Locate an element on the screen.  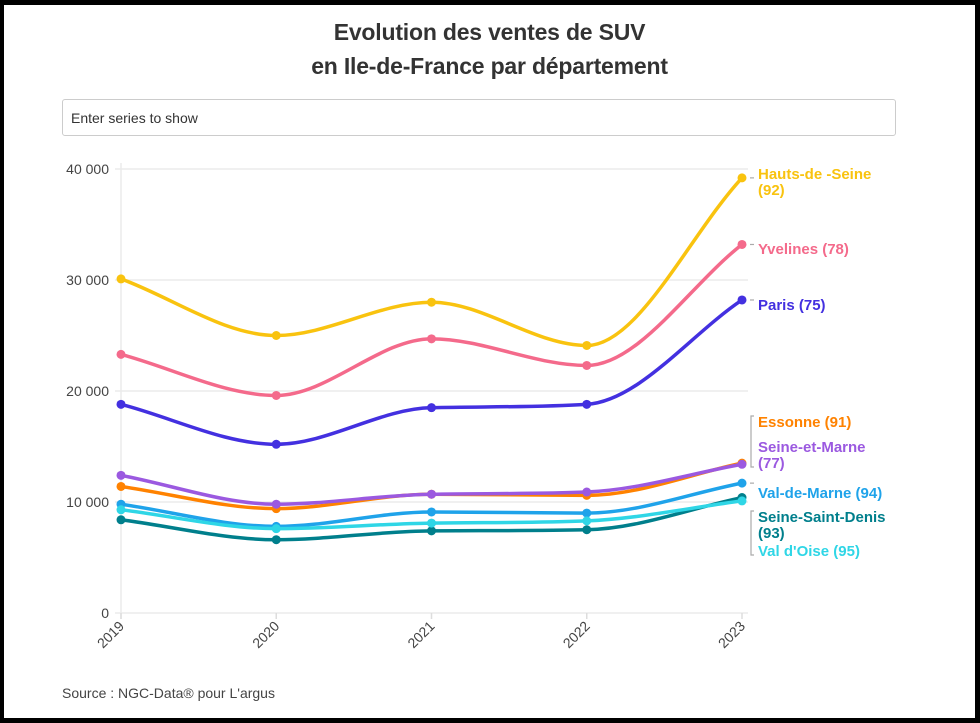
x-tick-label: 2021 is located at coordinates (420, 634).